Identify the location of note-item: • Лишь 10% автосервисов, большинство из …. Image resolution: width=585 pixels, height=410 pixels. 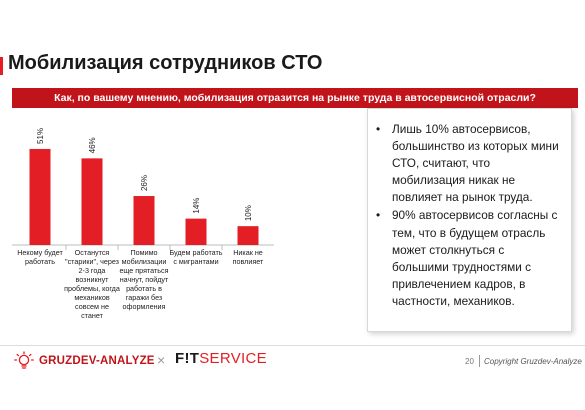
(467, 163).